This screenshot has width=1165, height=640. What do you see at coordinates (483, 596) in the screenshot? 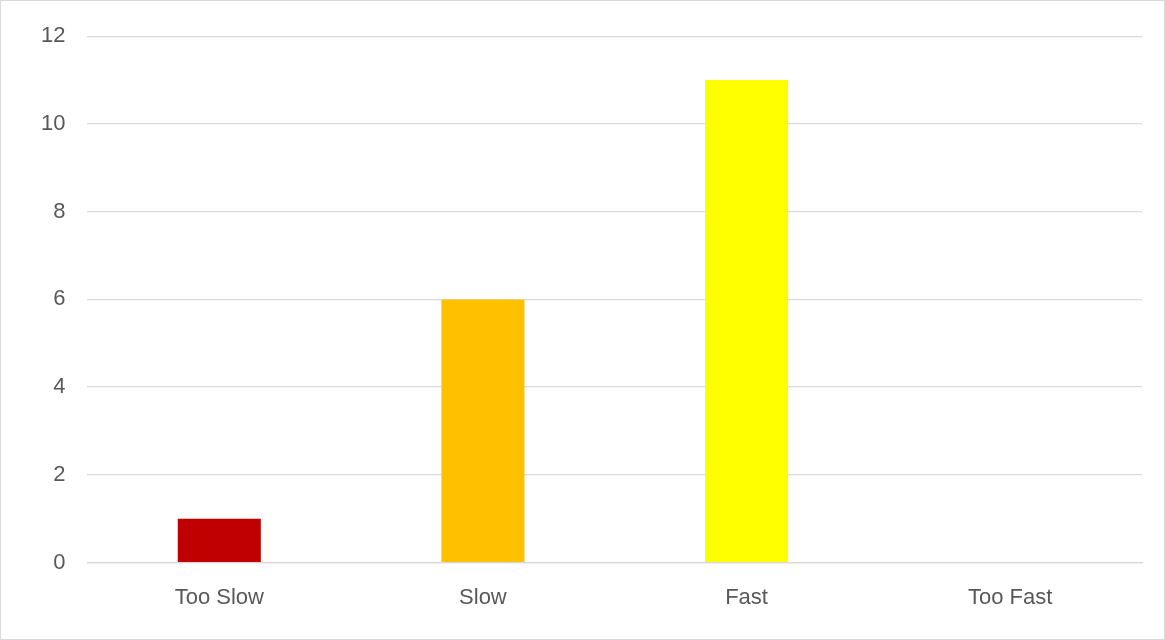
I see `x-tick-label: Slow` at bounding box center [483, 596].